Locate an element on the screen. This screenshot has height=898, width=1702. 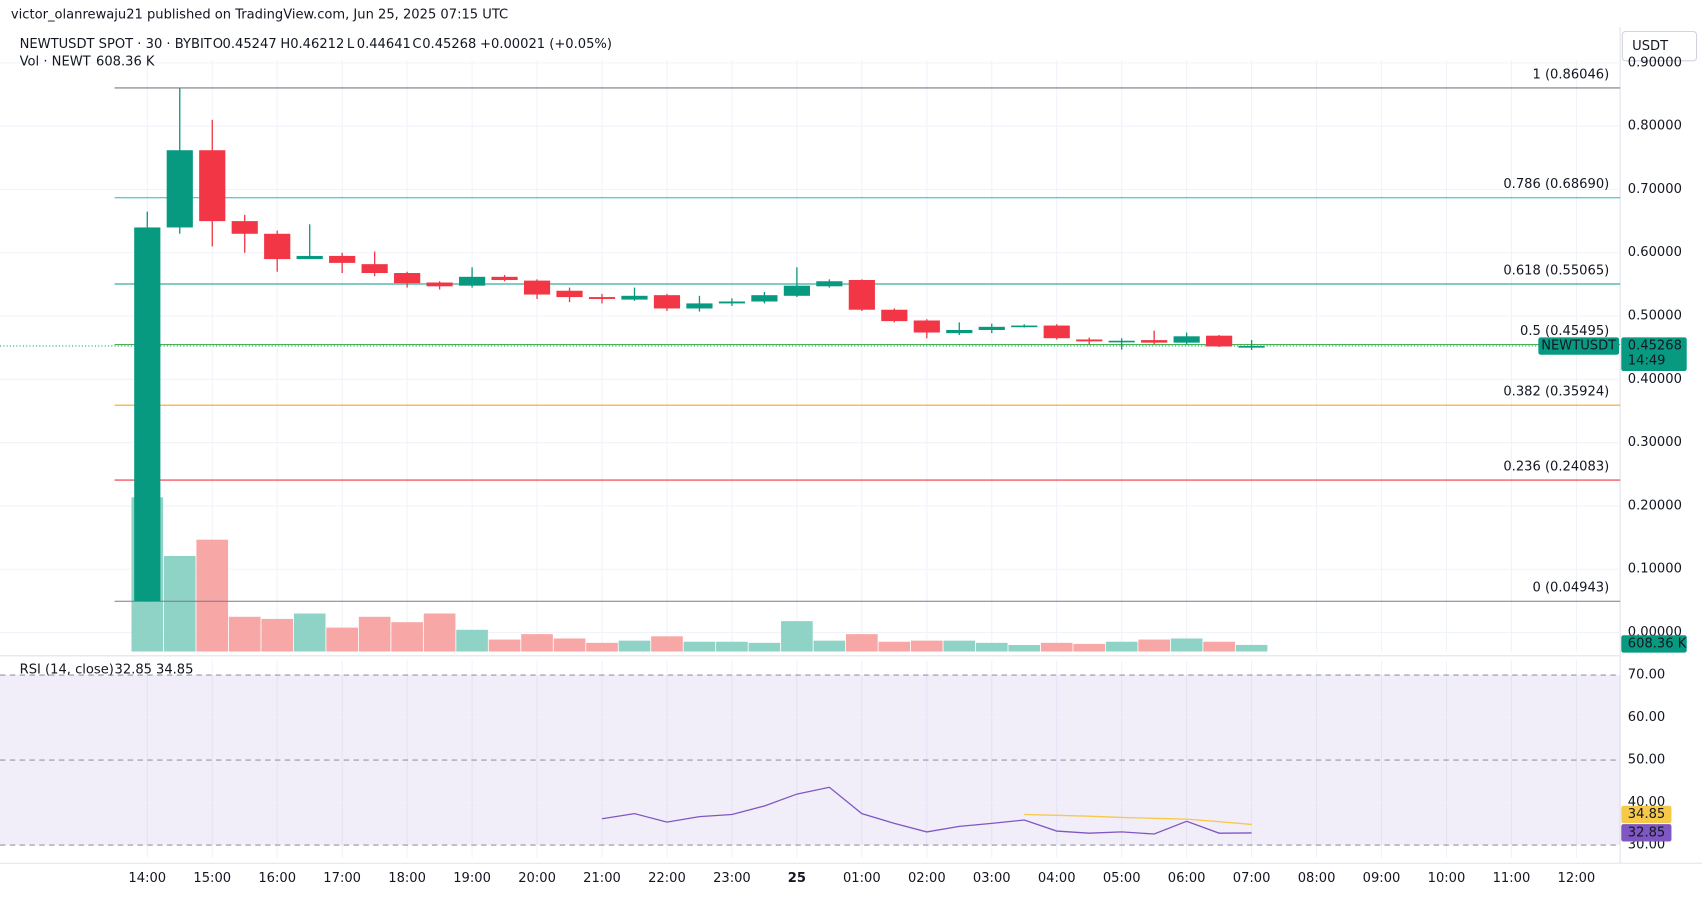
ohlc-label: O is located at coordinates (218, 44).